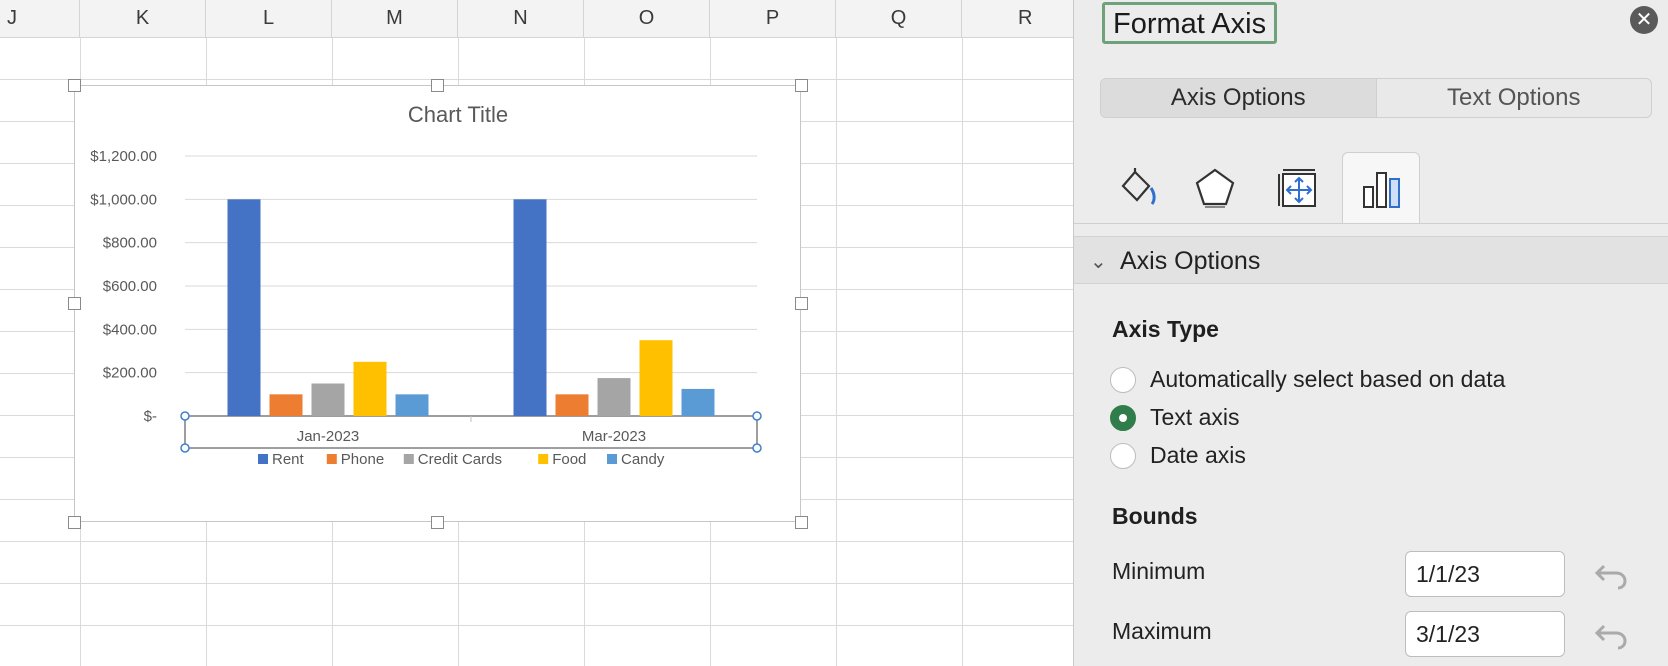 This screenshot has width=1668, height=666. Describe the element at coordinates (123, 199) in the screenshot. I see `y-tick-label: $1,000.00` at that location.